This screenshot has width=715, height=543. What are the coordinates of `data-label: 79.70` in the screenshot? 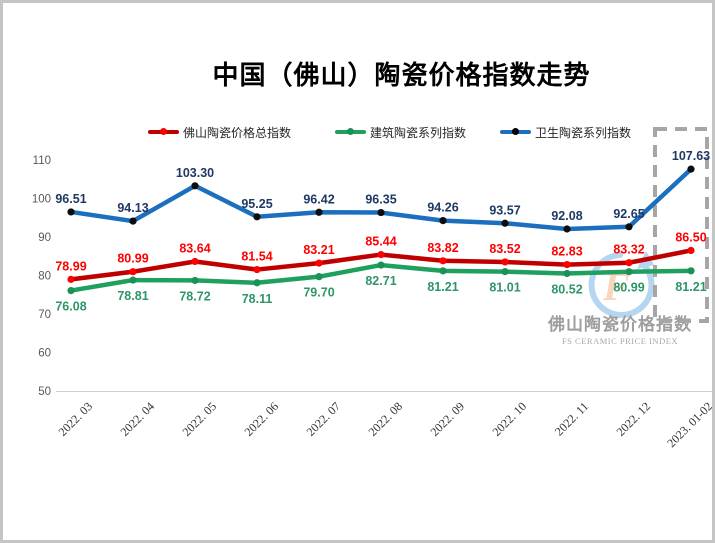 It's located at (318, 293).